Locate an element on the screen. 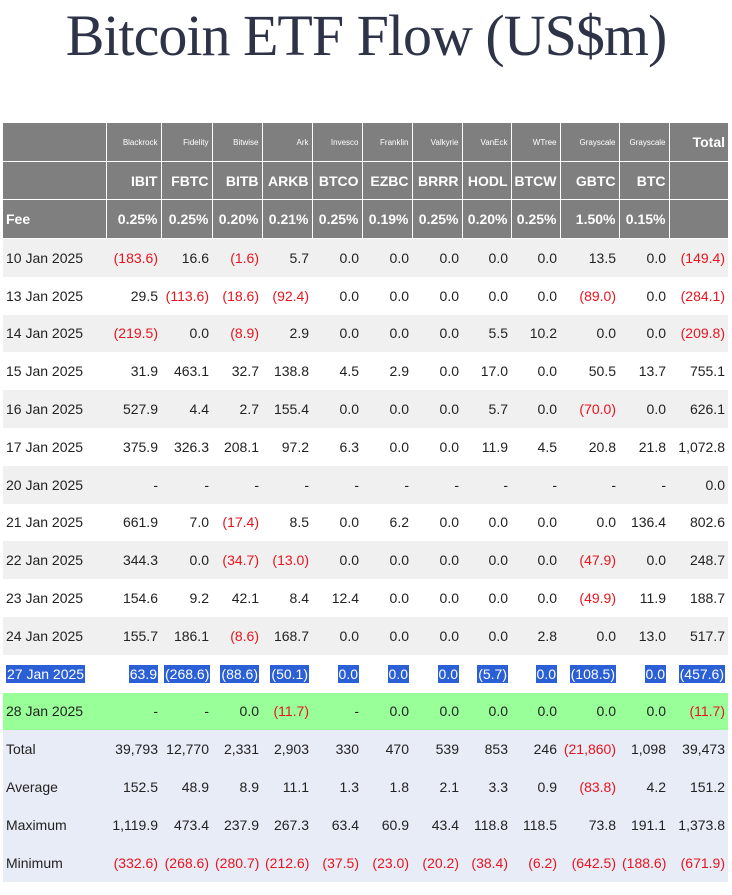 This screenshot has height=895, width=732. flow-cell: 29.5 is located at coordinates (133, 295).